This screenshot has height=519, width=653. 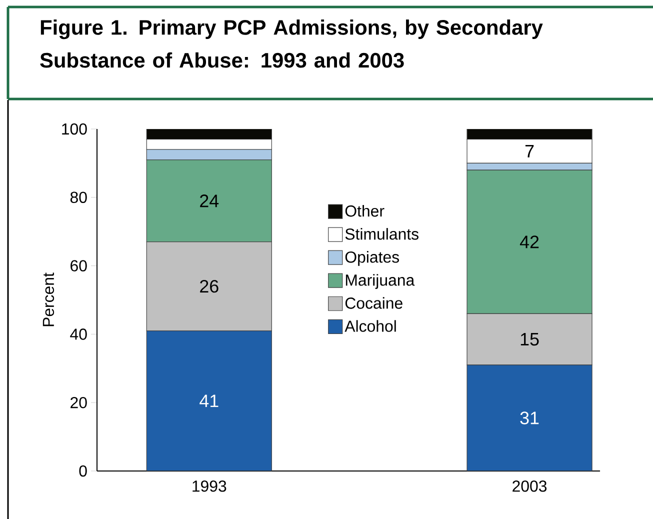 I want to click on data-label: 26, so click(x=209, y=286).